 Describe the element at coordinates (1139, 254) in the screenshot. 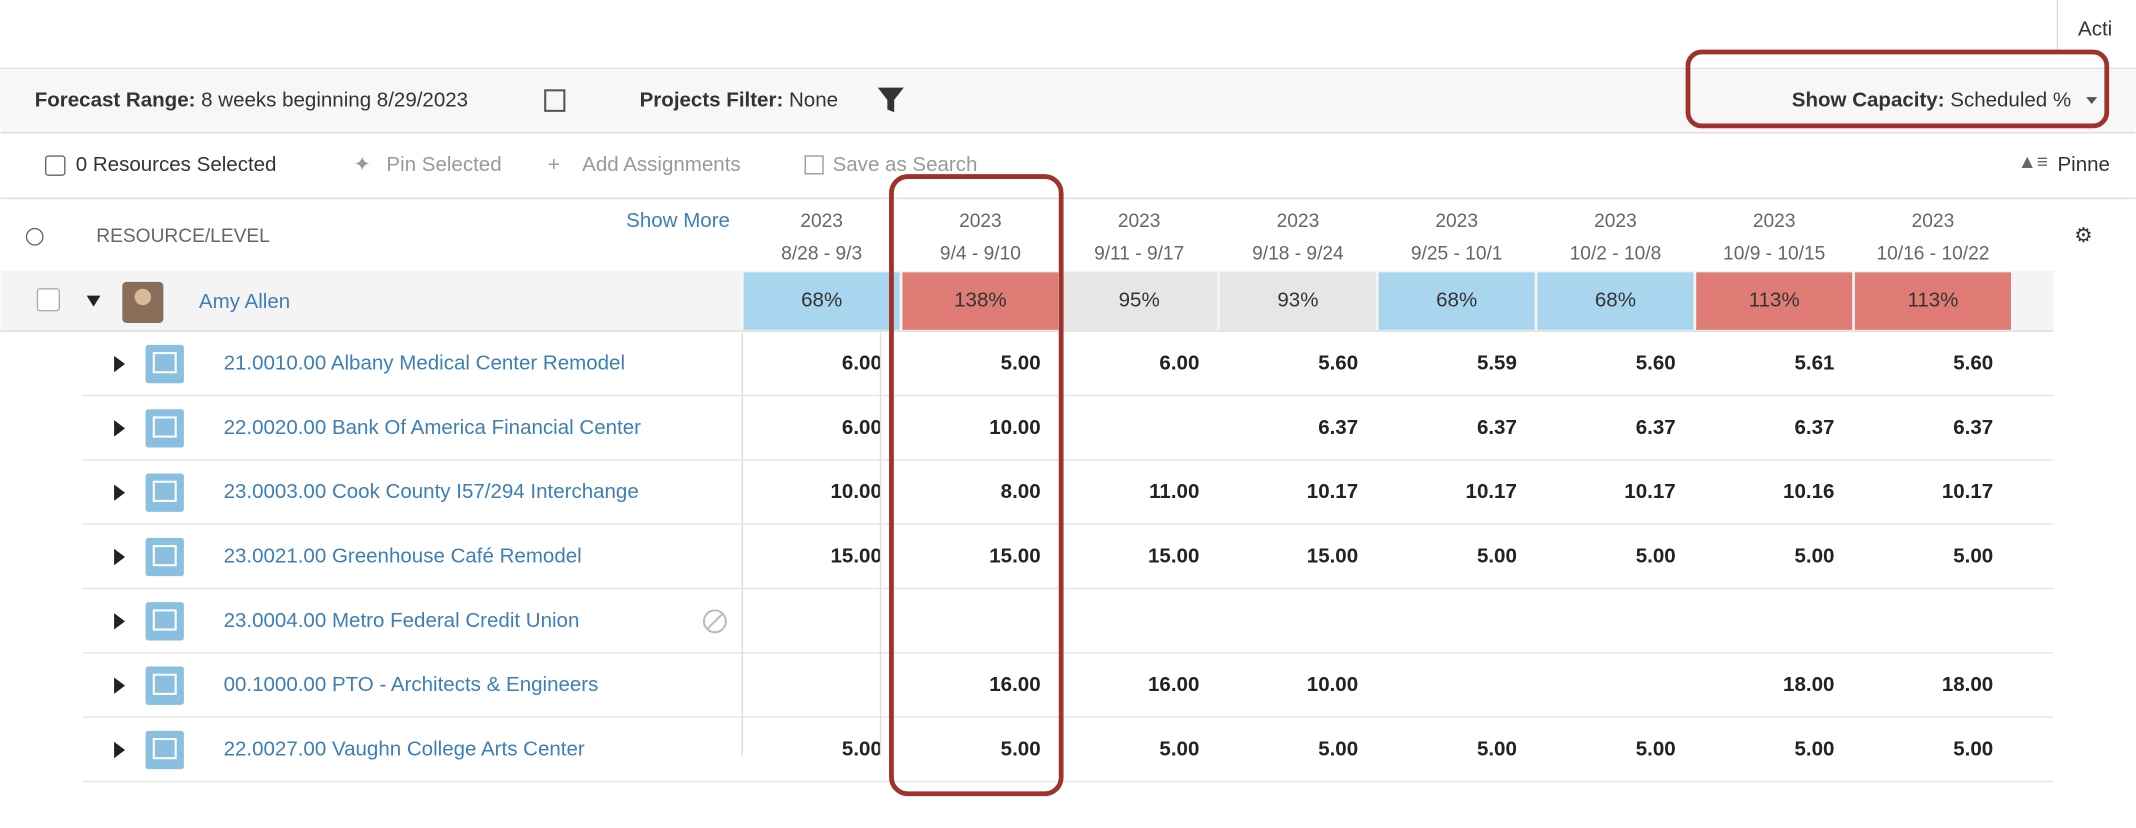

I see `column-range: 9/11 - 9/17` at that location.